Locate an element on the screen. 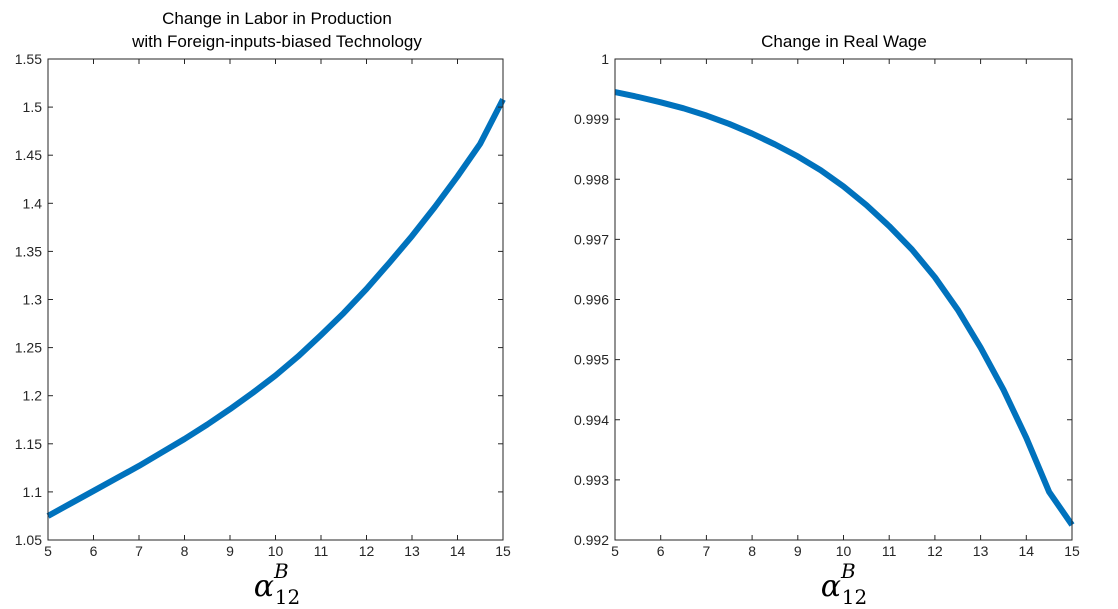  chart-left-ytick-label-8: 1.45 is located at coordinates (28, 155).